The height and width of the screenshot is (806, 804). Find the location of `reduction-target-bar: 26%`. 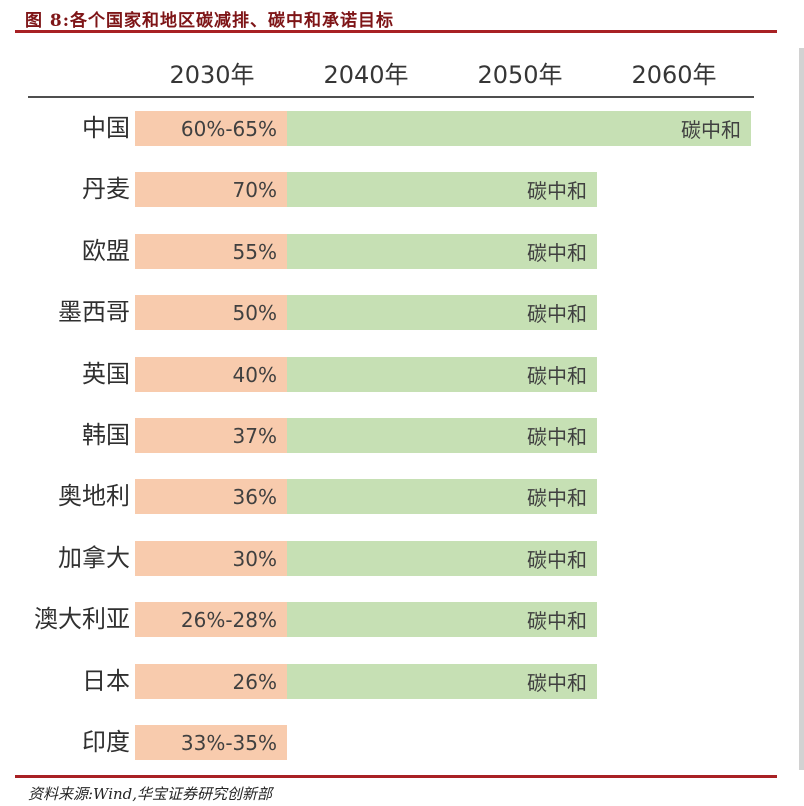

reduction-target-bar: 26% is located at coordinates (211, 681).